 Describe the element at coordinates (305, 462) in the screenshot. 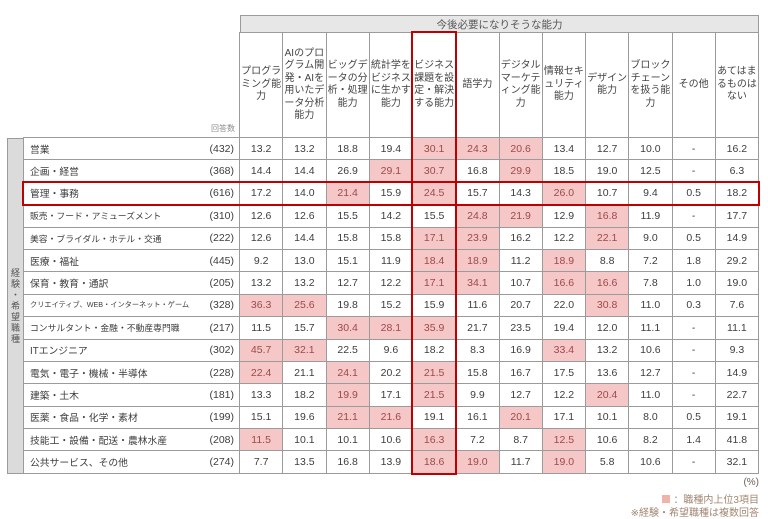

I see `value-cell: 13.5` at that location.